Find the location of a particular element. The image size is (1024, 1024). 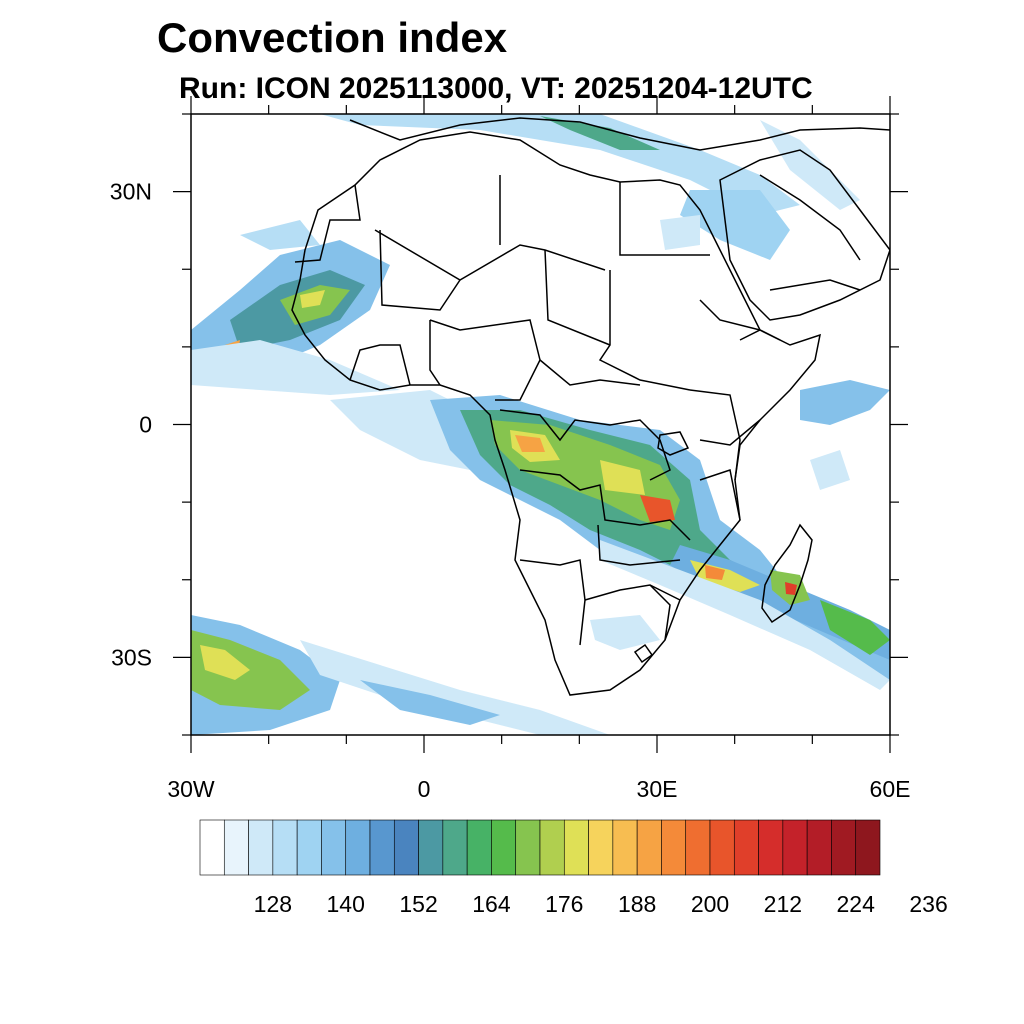

lesotho-border is located at coordinates (643, 653).